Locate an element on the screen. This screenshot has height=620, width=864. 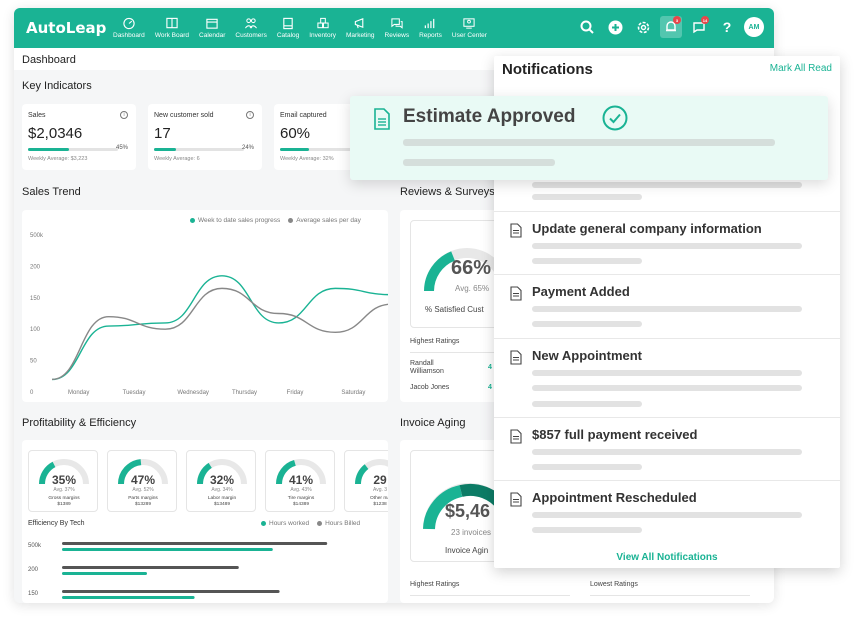
notification-item: New Appointment is located at coordinates (667, 377).